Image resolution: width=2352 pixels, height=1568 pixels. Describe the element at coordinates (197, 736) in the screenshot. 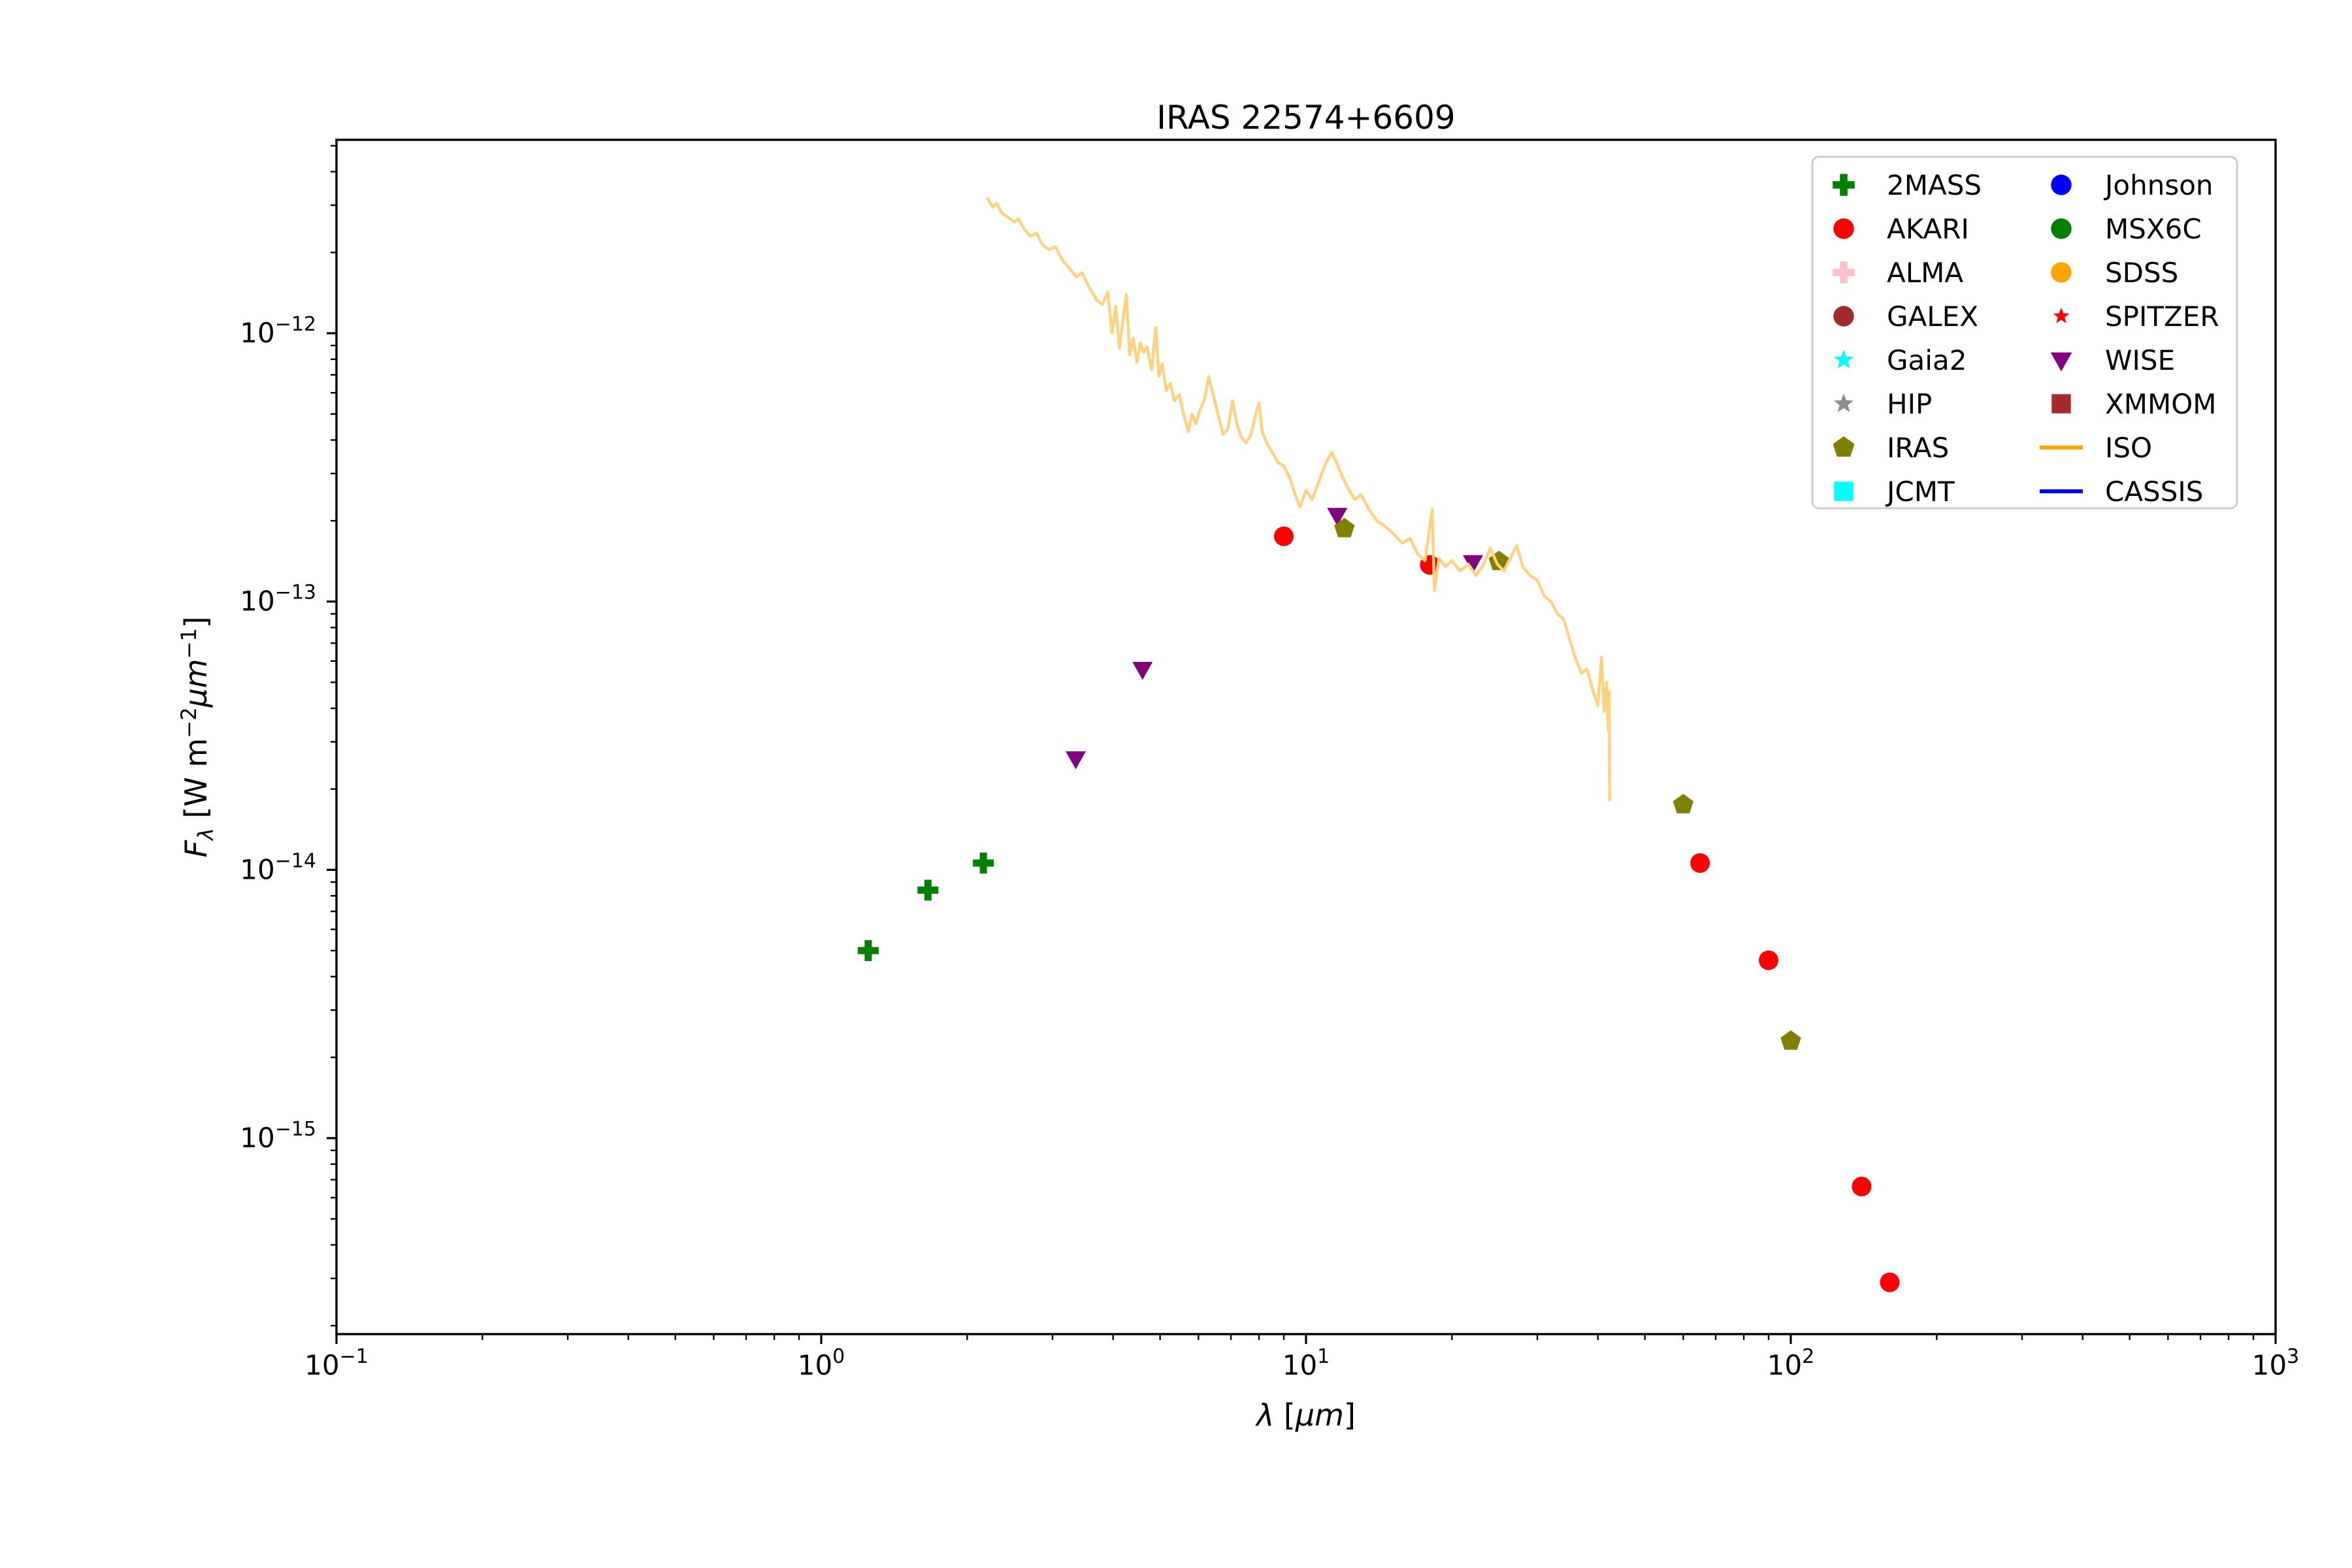

I see `y-axis-label: Fλ [W m−2μm−1]` at that location.